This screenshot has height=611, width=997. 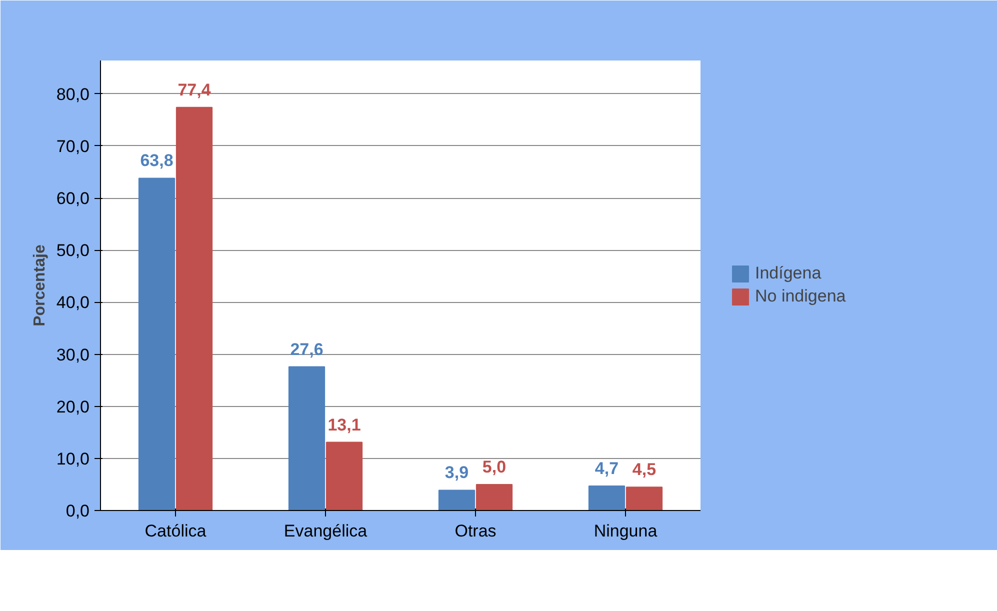 What do you see at coordinates (626, 531) in the screenshot?
I see `x-tick-label: Ninguna` at bounding box center [626, 531].